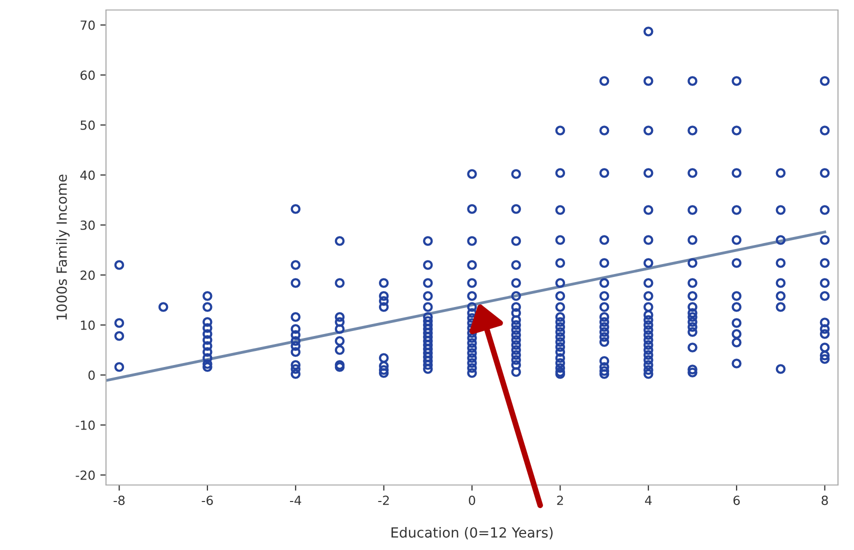 This screenshot has width=854, height=550. What do you see at coordinates (85, 425) in the screenshot?
I see `y-tick-label: -10` at bounding box center [85, 425].